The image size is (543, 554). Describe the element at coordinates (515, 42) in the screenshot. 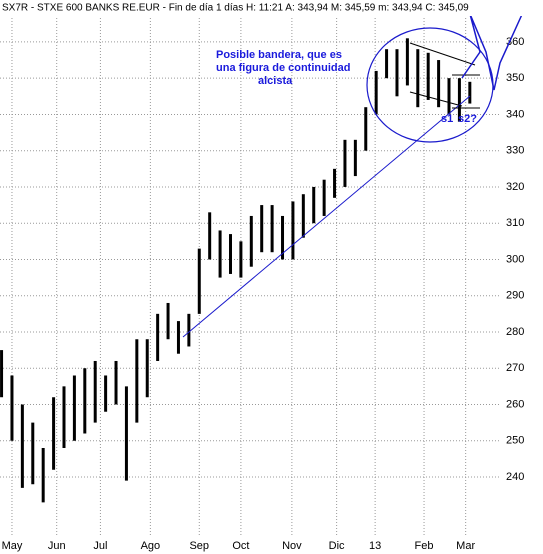

I see `y-tick-label: 360` at that location.